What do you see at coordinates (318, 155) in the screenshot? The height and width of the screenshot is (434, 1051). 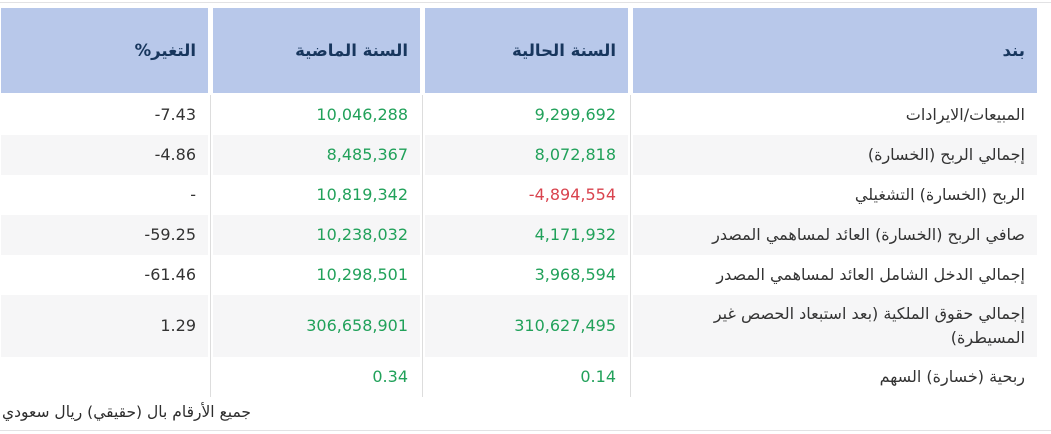 I see `previous-year-value: 8,485,367` at bounding box center [318, 155].